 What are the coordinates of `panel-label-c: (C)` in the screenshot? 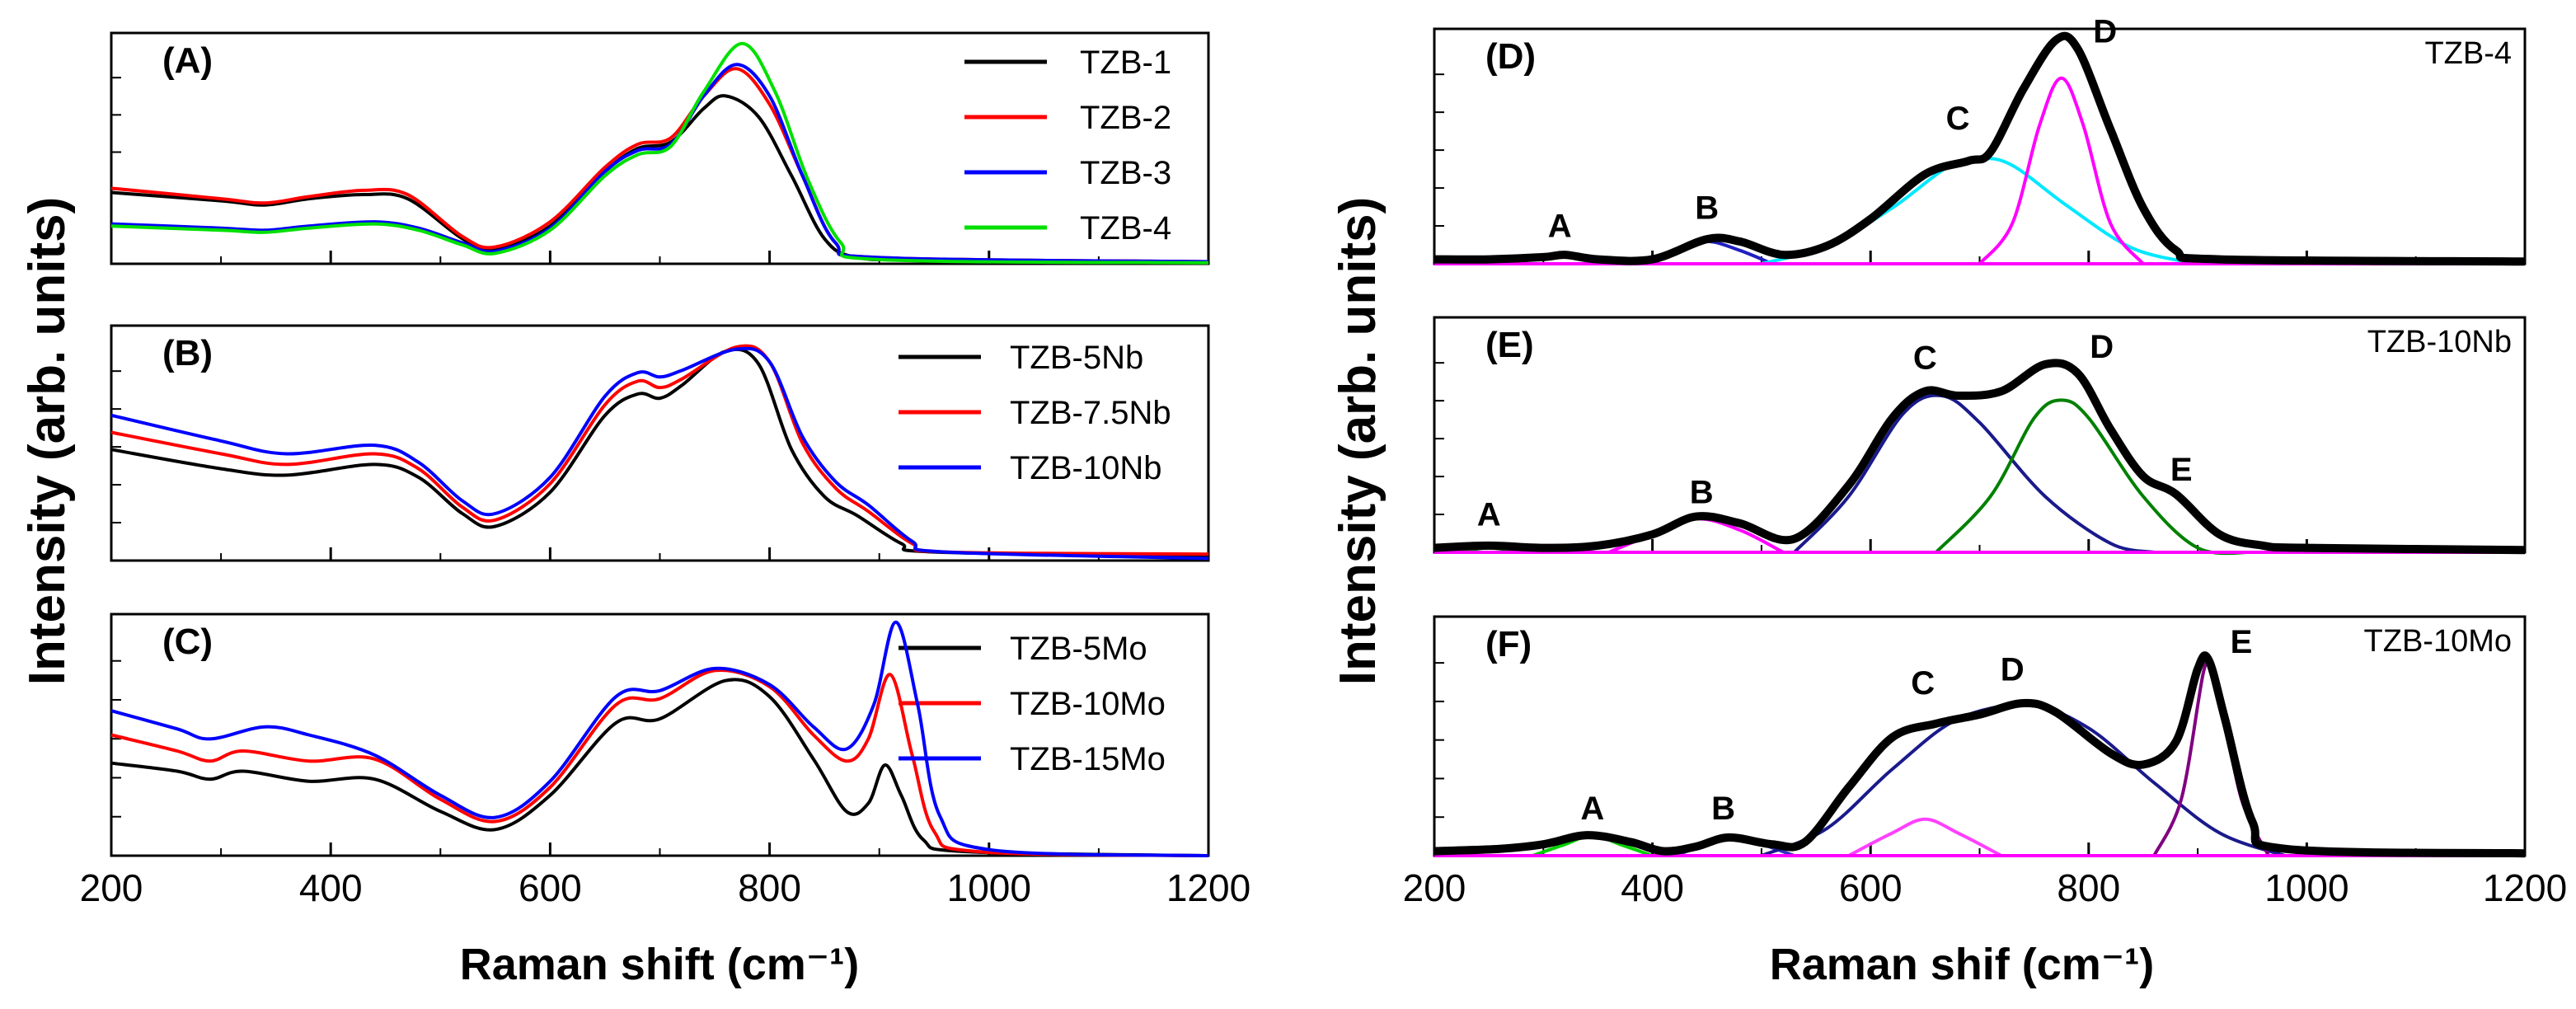 It's located at (187, 642).